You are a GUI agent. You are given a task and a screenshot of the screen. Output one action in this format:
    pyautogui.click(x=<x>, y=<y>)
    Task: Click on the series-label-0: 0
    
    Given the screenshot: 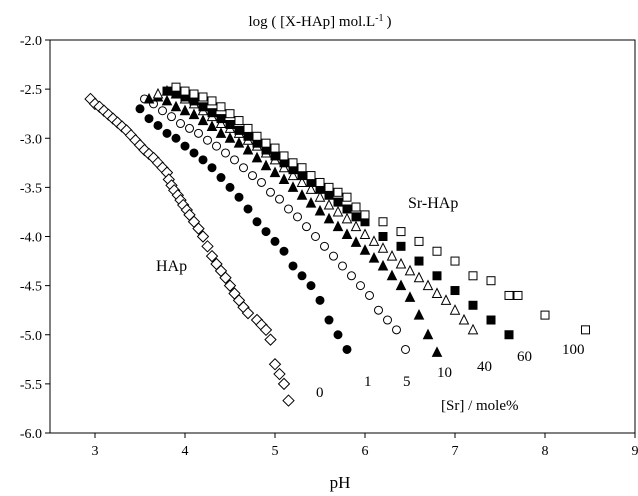 What is the action you would take?
    pyautogui.click(x=320, y=393)
    